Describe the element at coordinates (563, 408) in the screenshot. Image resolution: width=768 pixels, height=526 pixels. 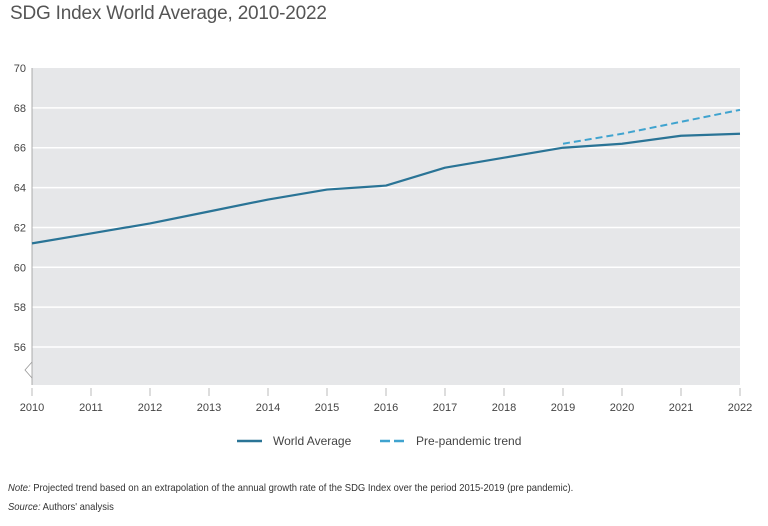
I see `x-tick-label: 2019` at that location.